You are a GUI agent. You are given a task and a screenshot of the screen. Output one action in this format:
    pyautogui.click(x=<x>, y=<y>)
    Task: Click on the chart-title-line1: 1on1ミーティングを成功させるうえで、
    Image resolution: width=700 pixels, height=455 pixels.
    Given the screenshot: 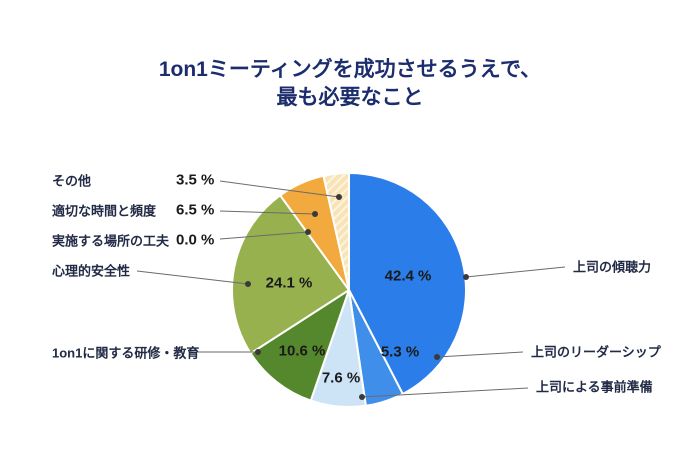 What is the action you would take?
    pyautogui.click(x=350, y=69)
    